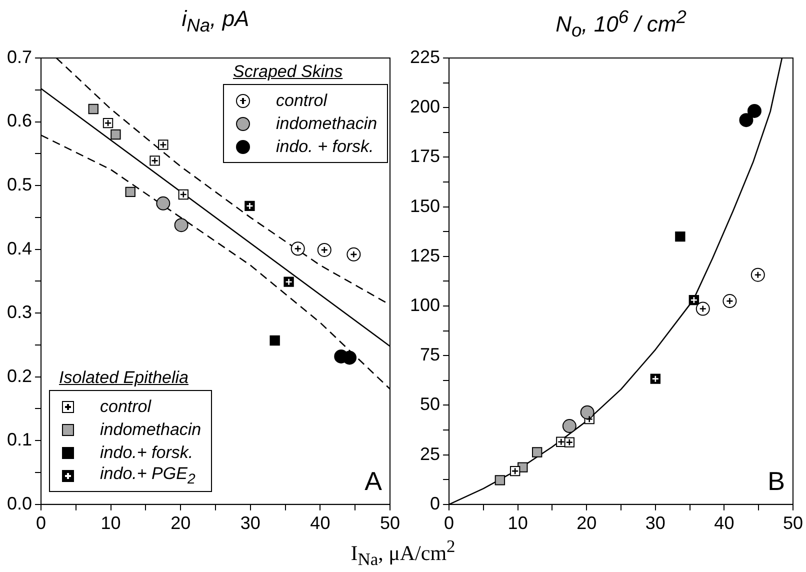 This screenshot has width=806, height=572. I want to click on y-tick-label: 25, so click(430, 454).